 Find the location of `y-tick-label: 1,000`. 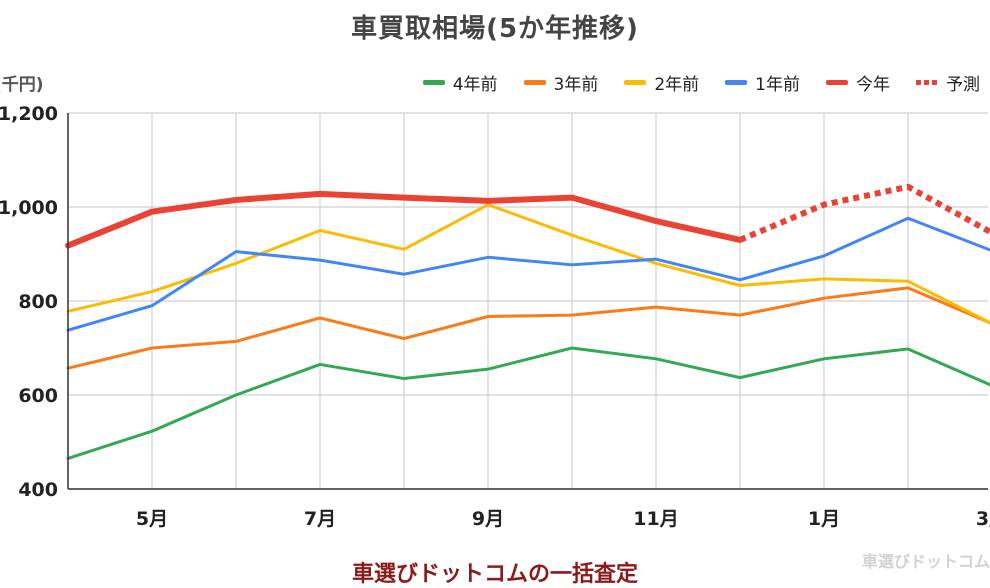

y-tick-label: 1,000 is located at coordinates (29, 208).